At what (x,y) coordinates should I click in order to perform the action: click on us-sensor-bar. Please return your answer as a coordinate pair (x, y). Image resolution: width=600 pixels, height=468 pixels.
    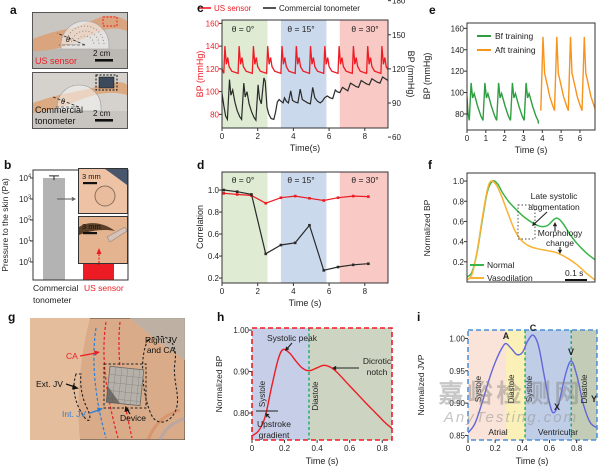
    Looking at the image, I should click on (98, 270).